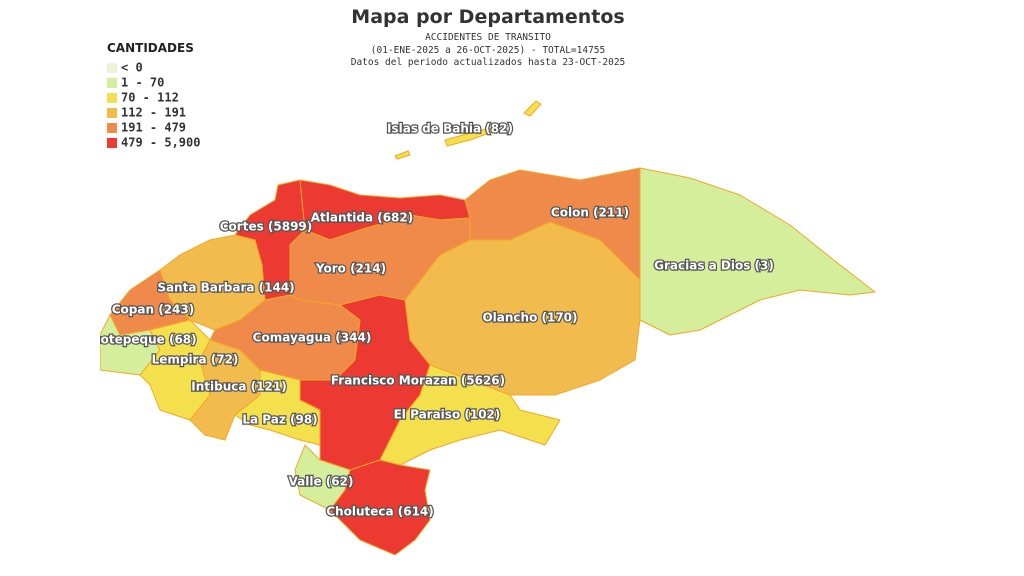 The height and width of the screenshot is (576, 1024). Describe the element at coordinates (321, 482) in the screenshot. I see `department-label: Valle (62)` at that location.